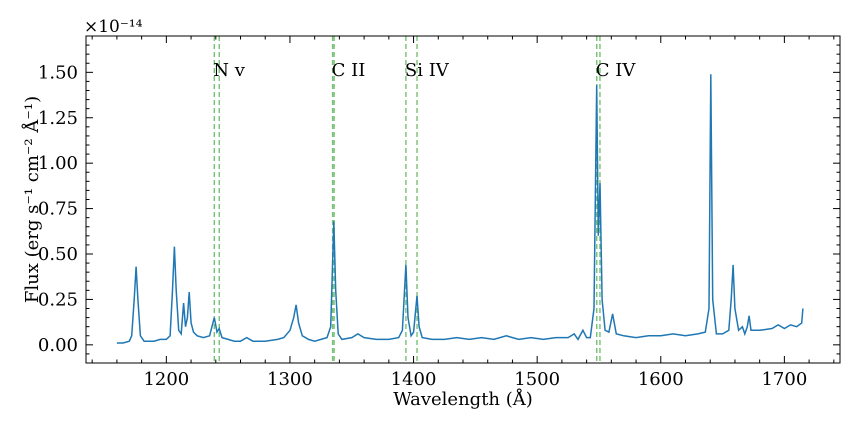 The image size is (864, 432). What do you see at coordinates (58, 163) in the screenshot?
I see `y-tick-label: 1.00` at bounding box center [58, 163].